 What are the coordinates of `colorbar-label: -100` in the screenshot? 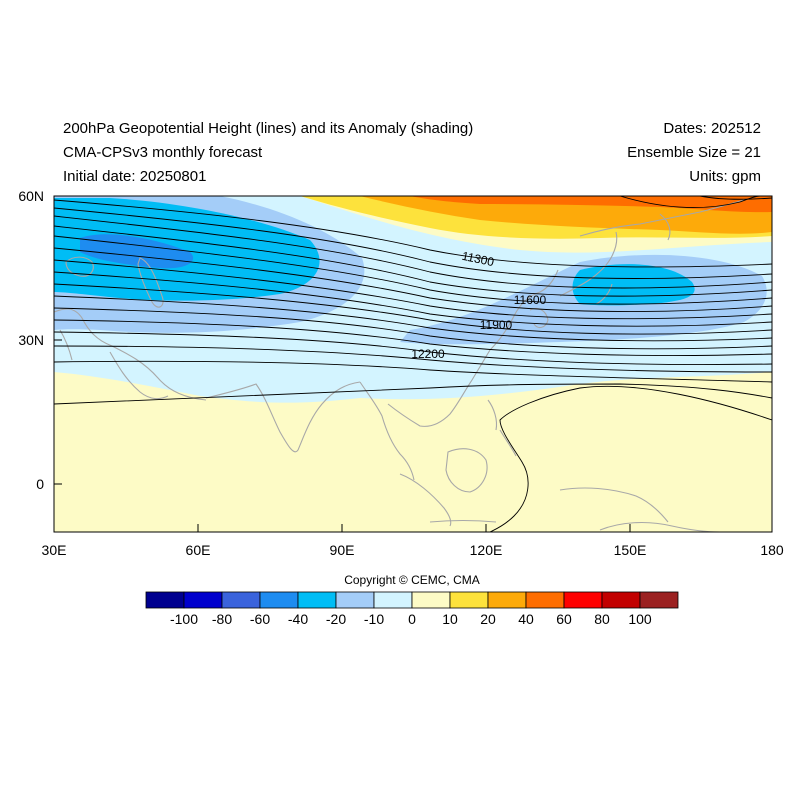 It's located at (184, 619).